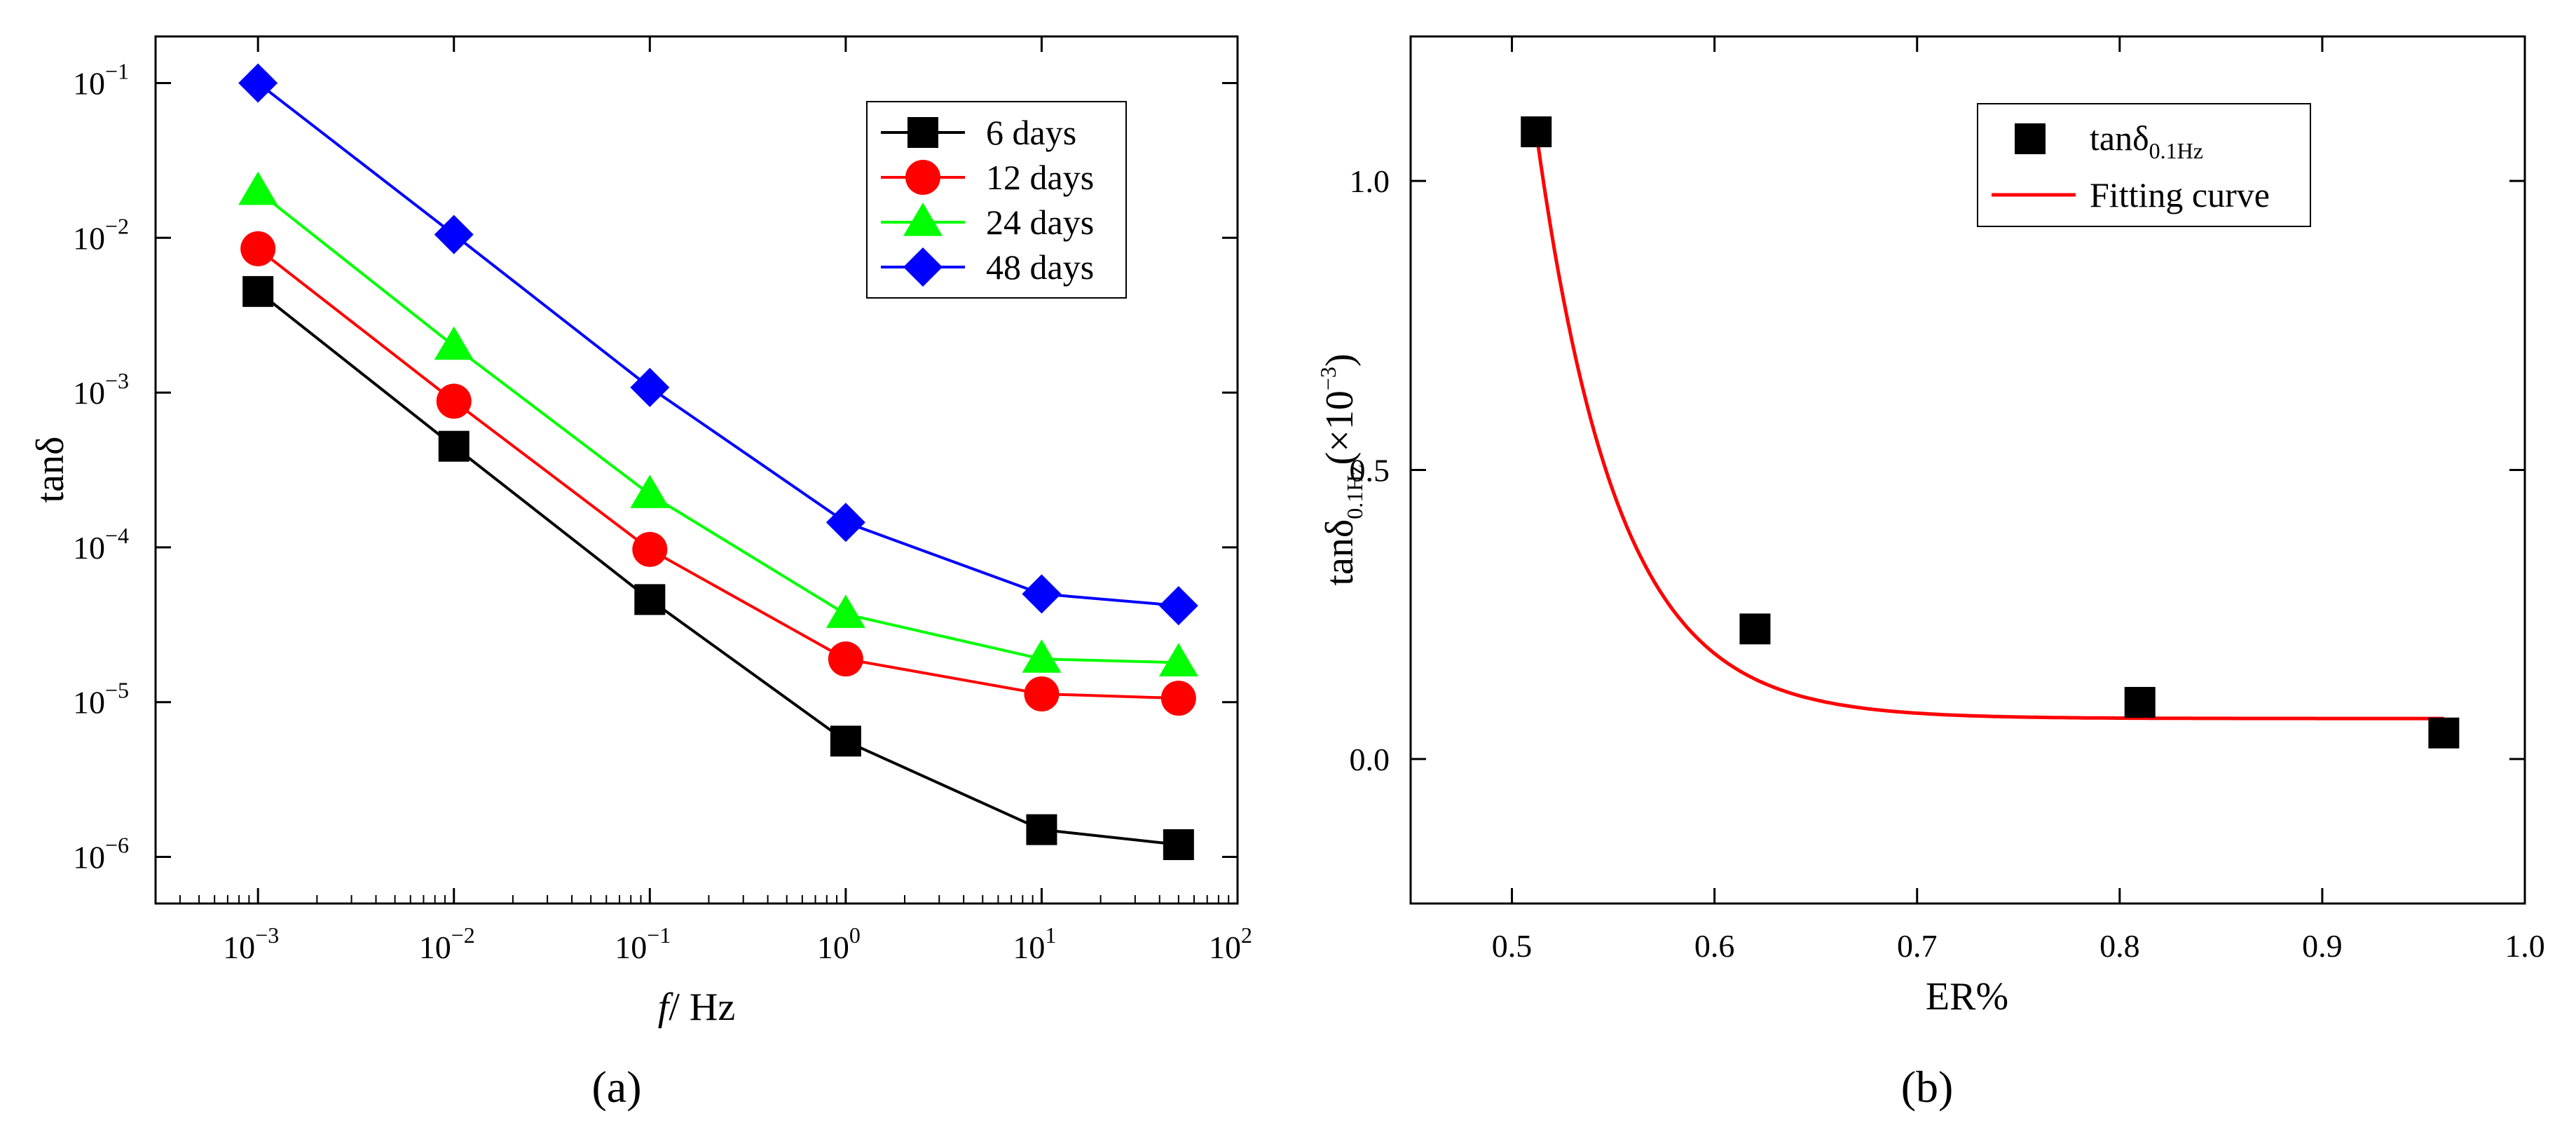 The image size is (2576, 1125). What do you see at coordinates (2018, 946) in the screenshot?
I see `x-tick-labels-b: 0.5 0.6 0.7 0.8 0.9 1.0` at bounding box center [2018, 946].